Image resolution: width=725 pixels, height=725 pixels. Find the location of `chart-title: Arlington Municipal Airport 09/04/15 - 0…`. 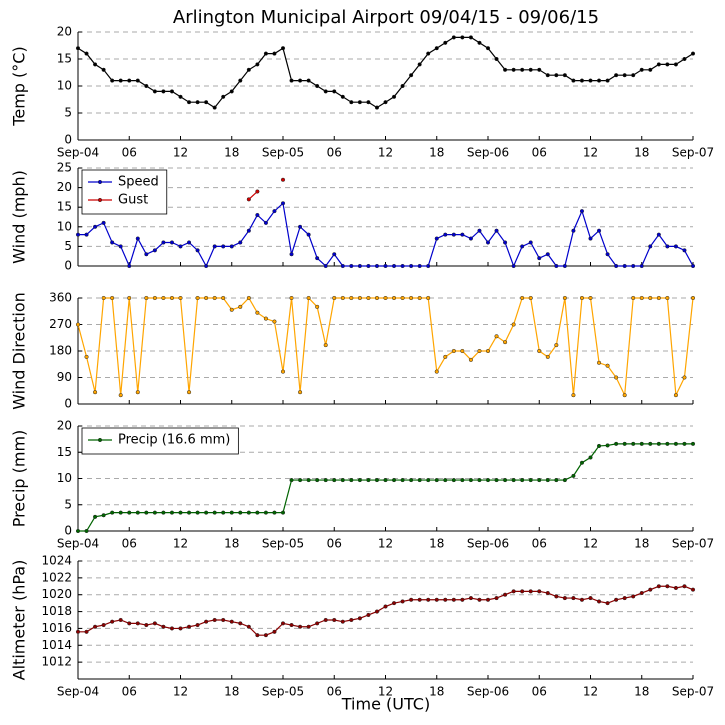

chart-title: Arlington Municipal Airport 09/04/15 - 0… is located at coordinates (386, 17).